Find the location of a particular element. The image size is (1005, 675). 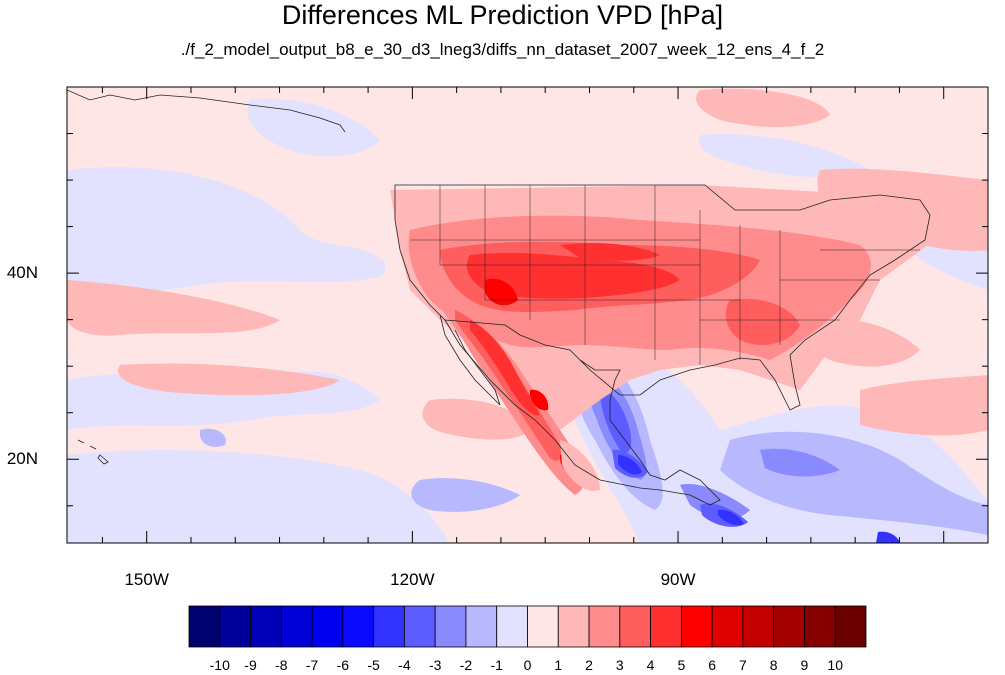

x-tick-label: 150W is located at coordinates (146, 579).